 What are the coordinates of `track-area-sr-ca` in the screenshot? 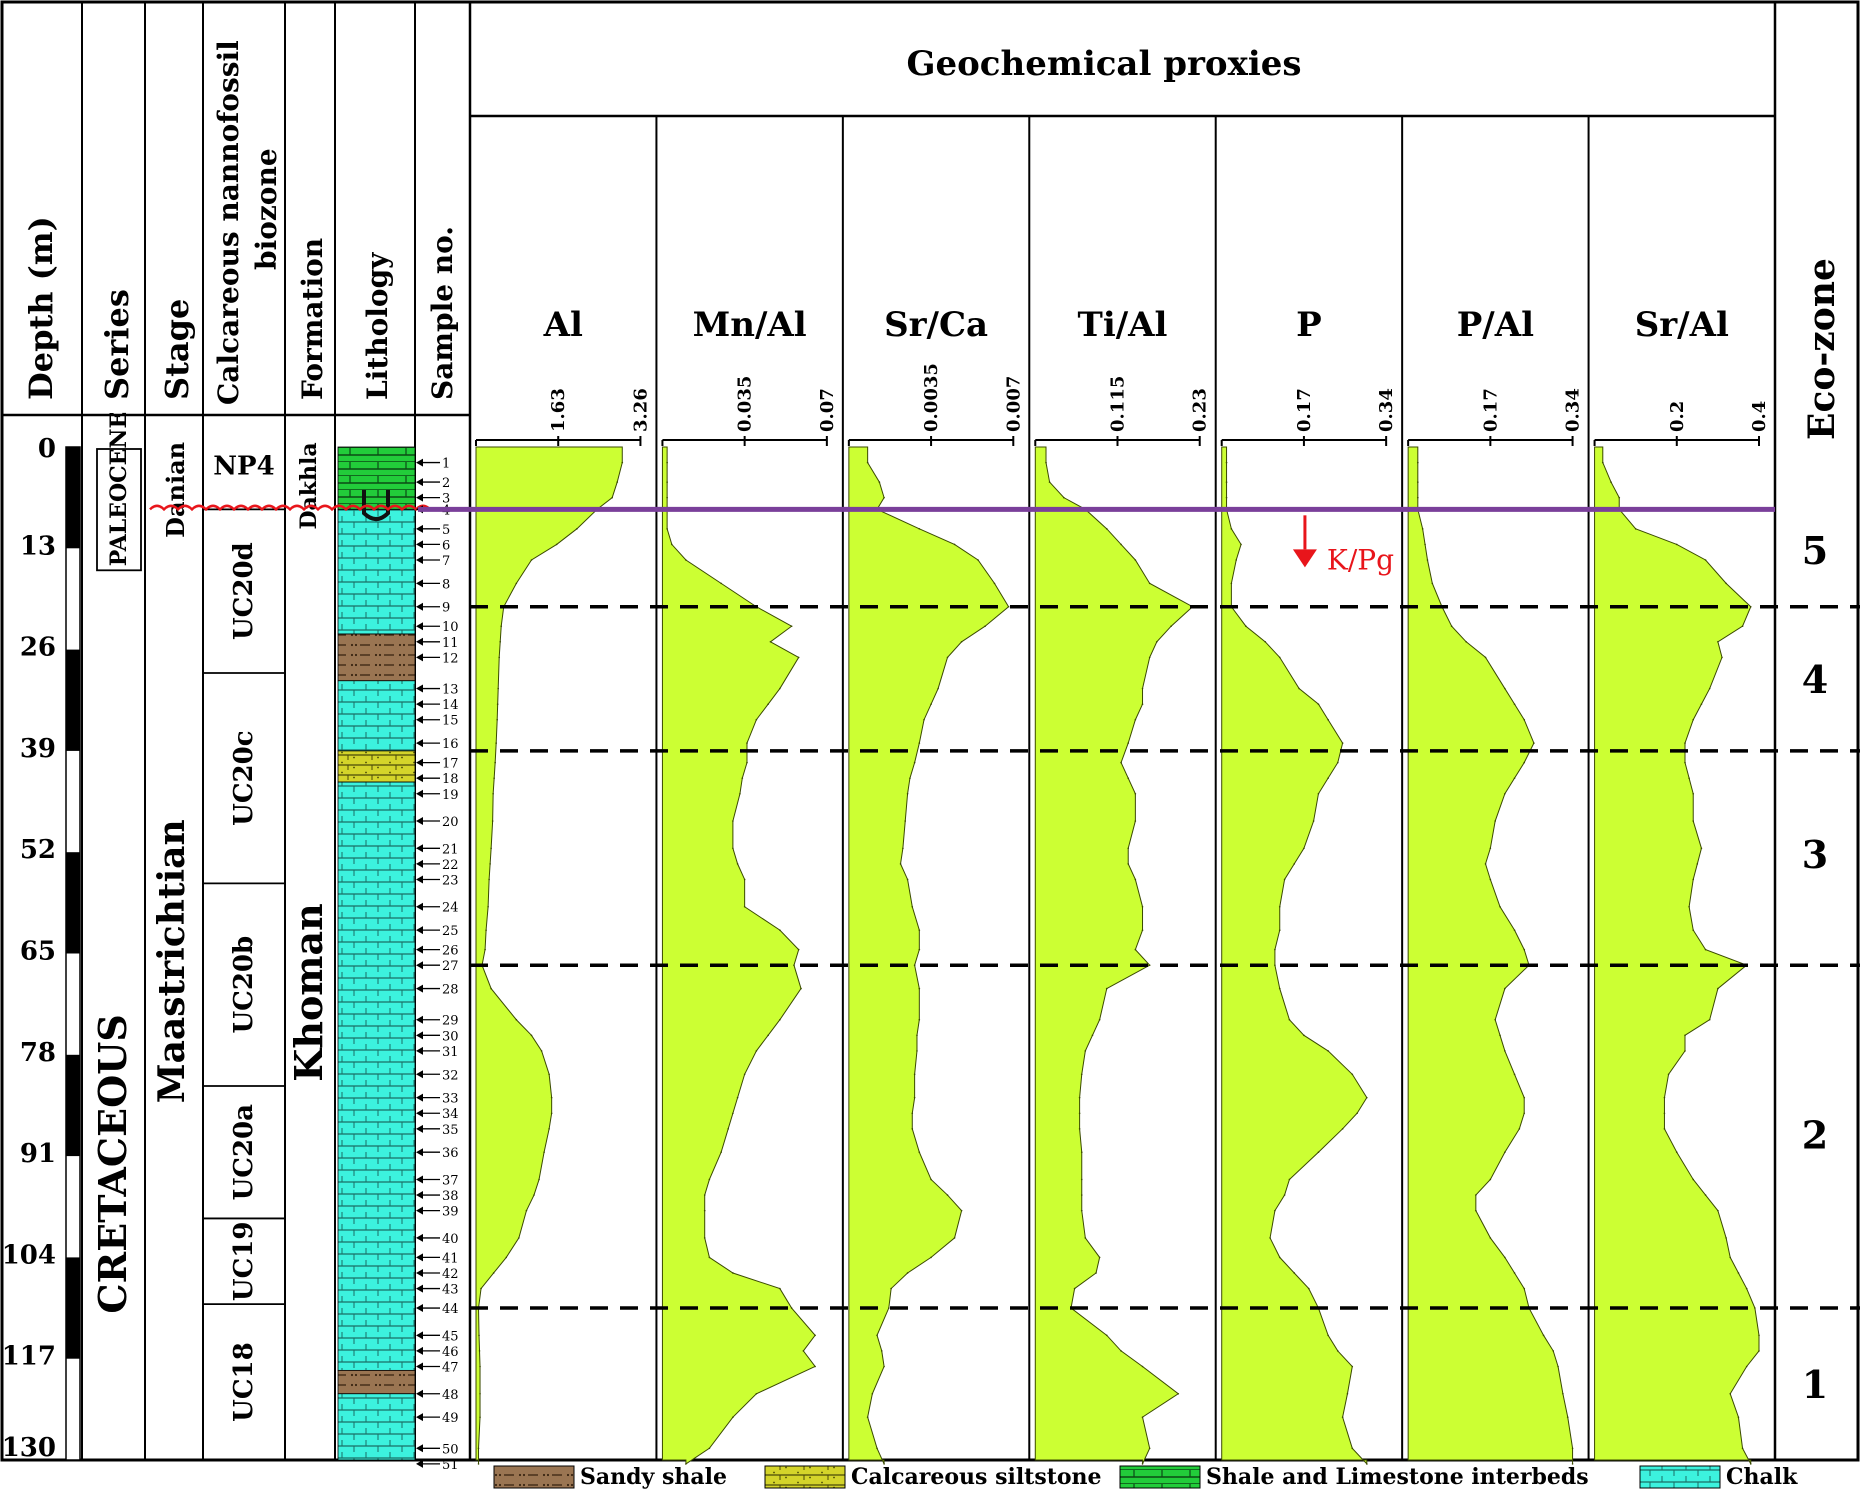 It's located at (929, 955).